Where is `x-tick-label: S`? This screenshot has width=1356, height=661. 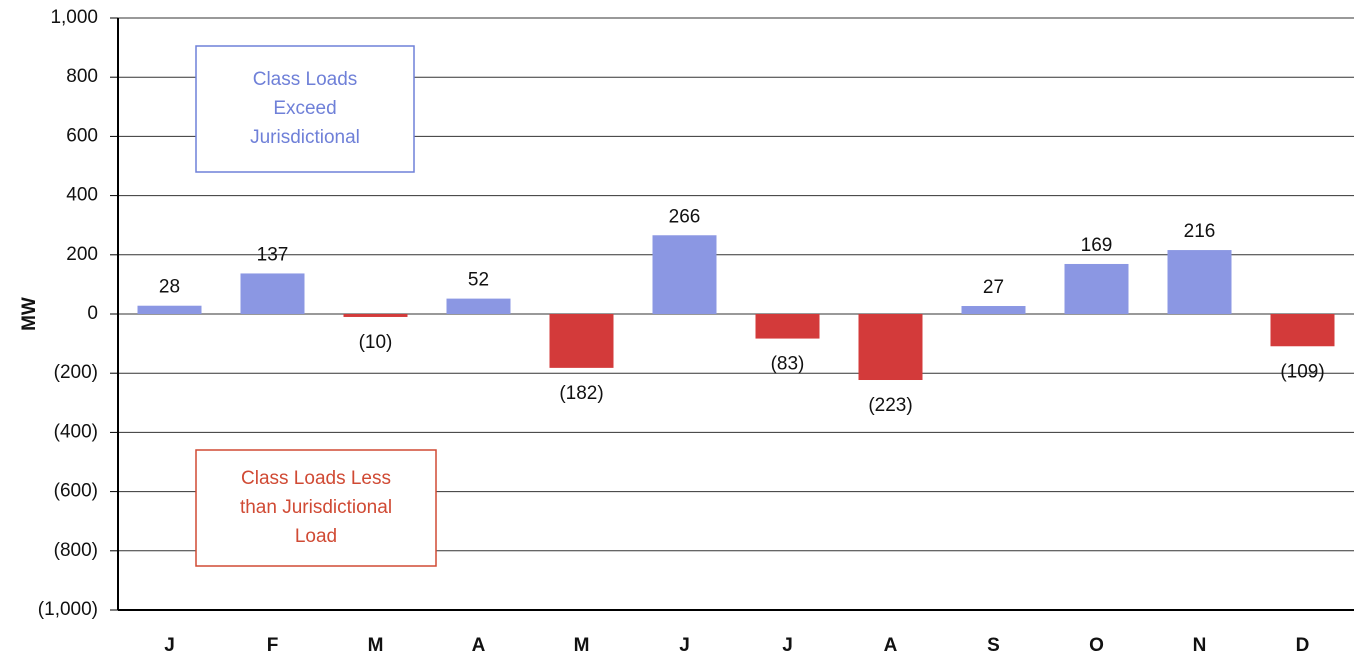
x-tick-label: S is located at coordinates (993, 645).